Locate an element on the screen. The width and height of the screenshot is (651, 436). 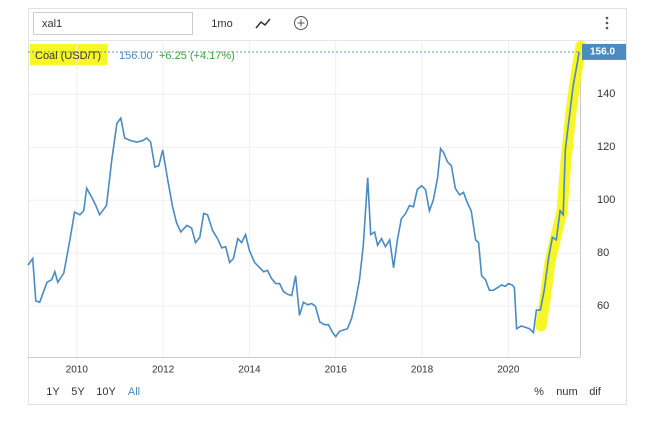
legend-name: Coal (USD/T) is located at coordinates (68, 56).